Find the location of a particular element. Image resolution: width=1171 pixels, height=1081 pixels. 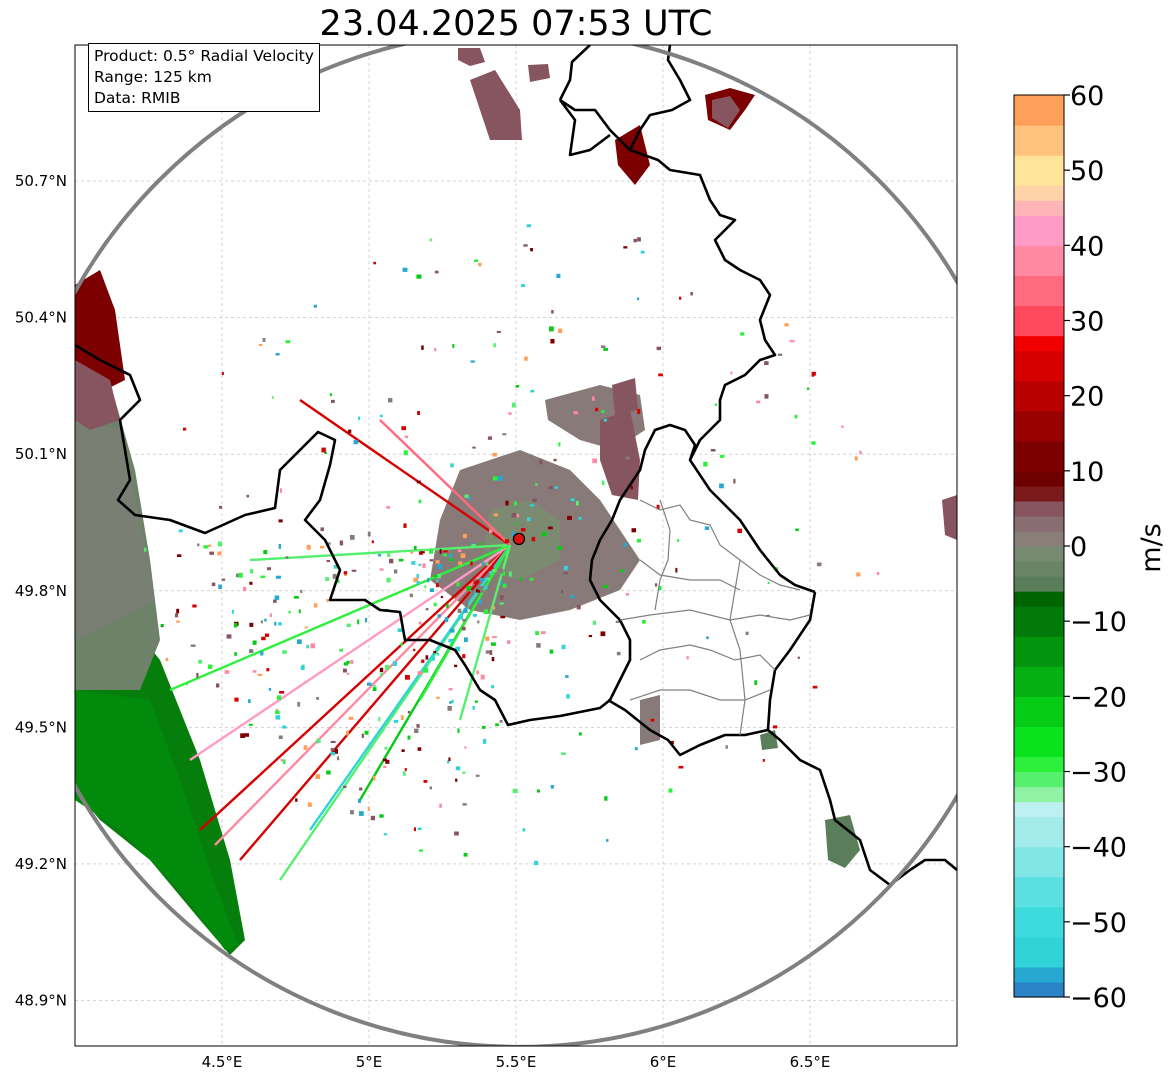

radar-site-marker is located at coordinates (519, 539).